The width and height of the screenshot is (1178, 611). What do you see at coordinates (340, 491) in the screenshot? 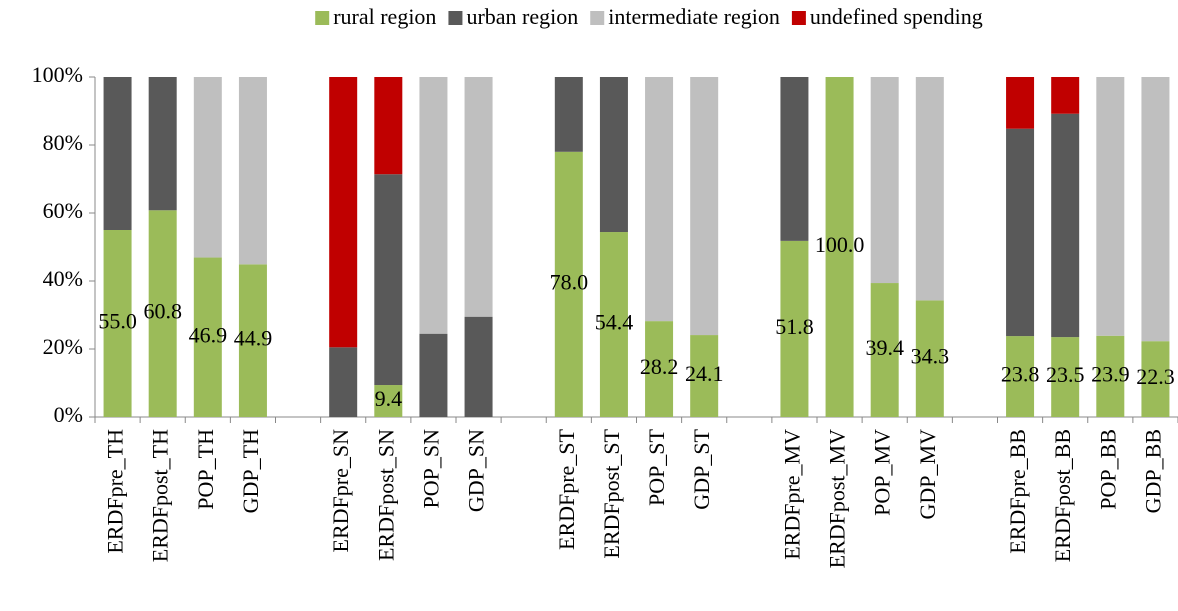
I see `x-tick-label: ERDFpre_SN` at bounding box center [340, 491].